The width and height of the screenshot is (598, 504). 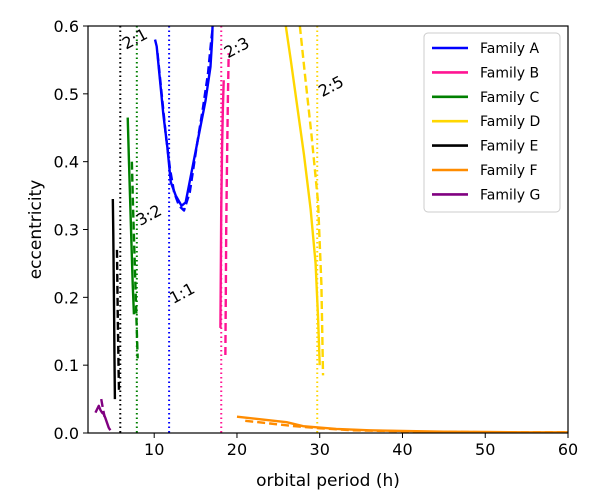 I want to click on legend-label-family-d: Family D, so click(x=510, y=122).